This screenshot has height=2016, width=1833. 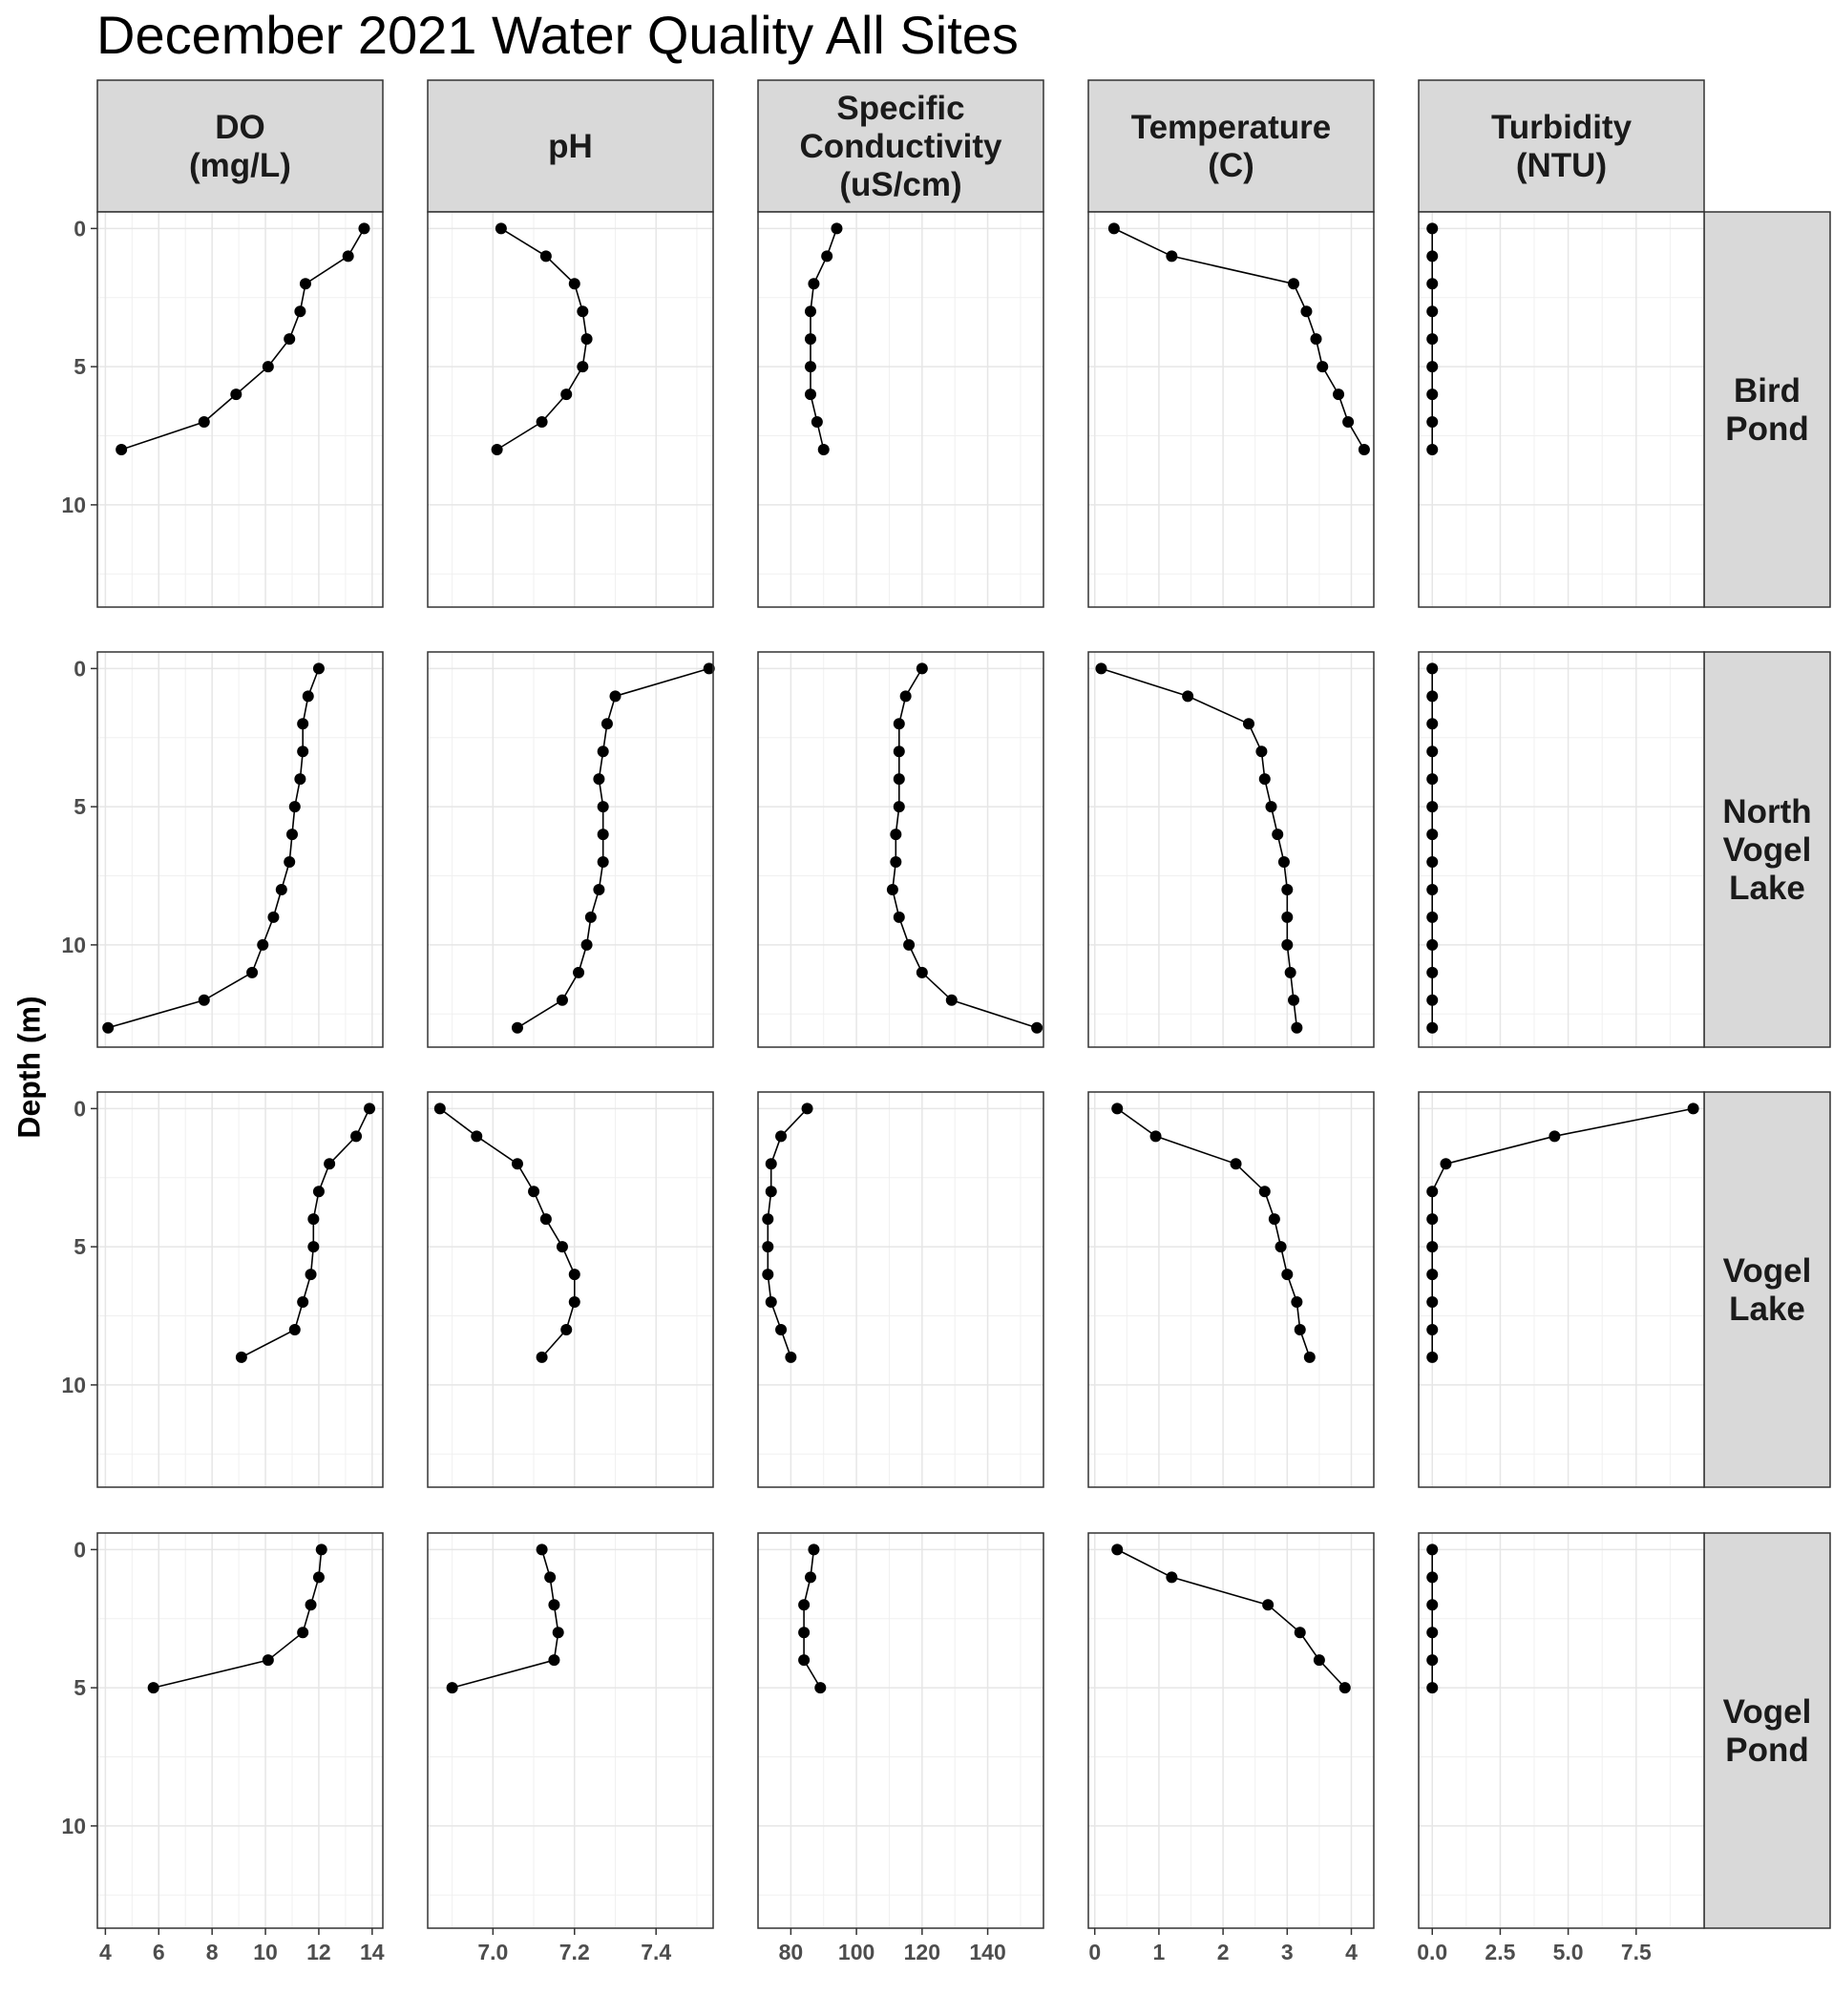 What do you see at coordinates (1569, 1952) in the screenshot?
I see `x-tick-label: 5.0` at bounding box center [1569, 1952].